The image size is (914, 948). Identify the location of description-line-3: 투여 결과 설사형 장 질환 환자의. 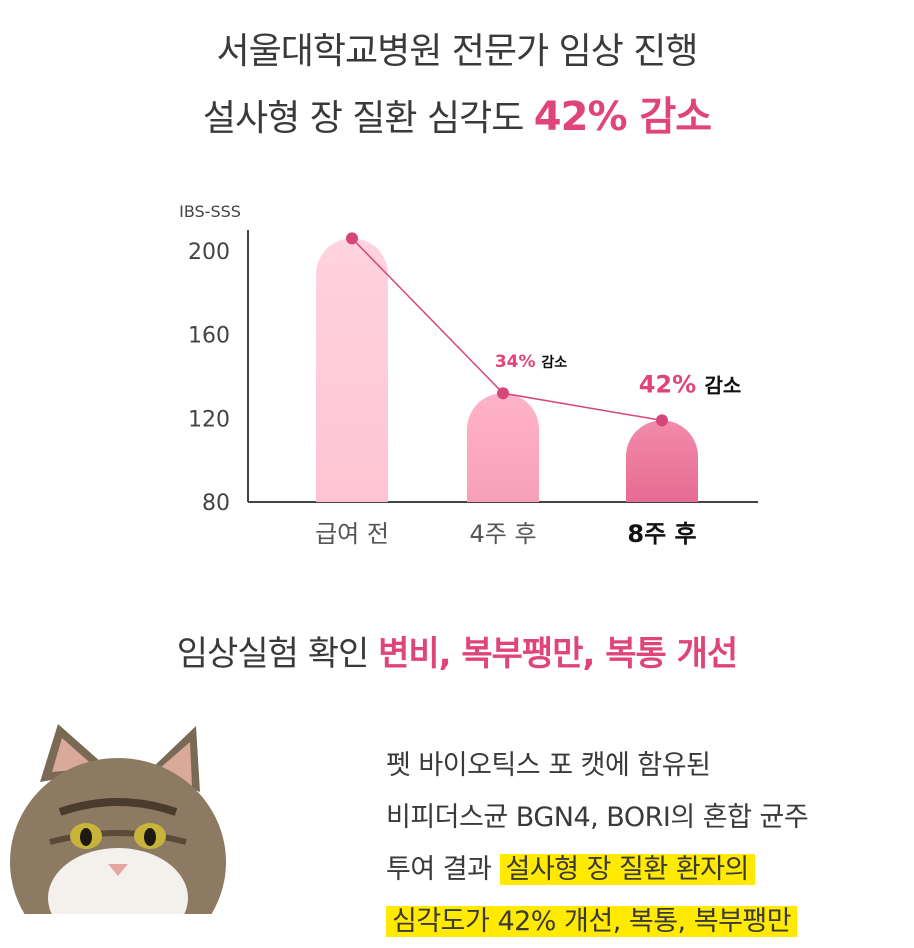
(646, 870).